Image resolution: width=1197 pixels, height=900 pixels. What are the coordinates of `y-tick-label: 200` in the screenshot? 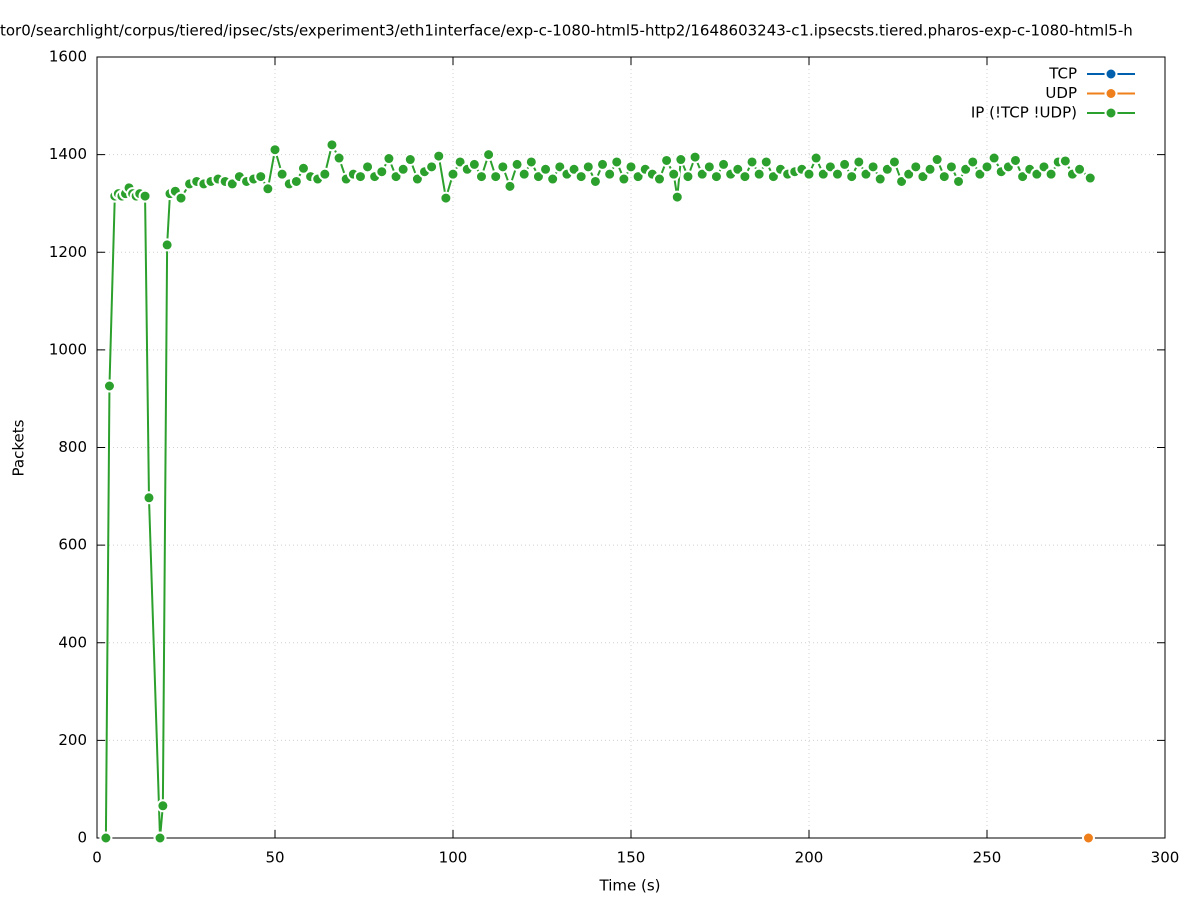 It's located at (72, 740).